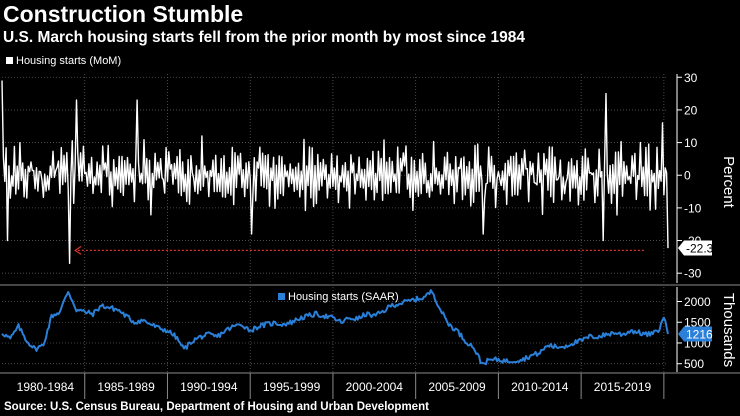  Describe the element at coordinates (728, 182) in the screenshot. I see `top-ylabel: Percent` at that location.